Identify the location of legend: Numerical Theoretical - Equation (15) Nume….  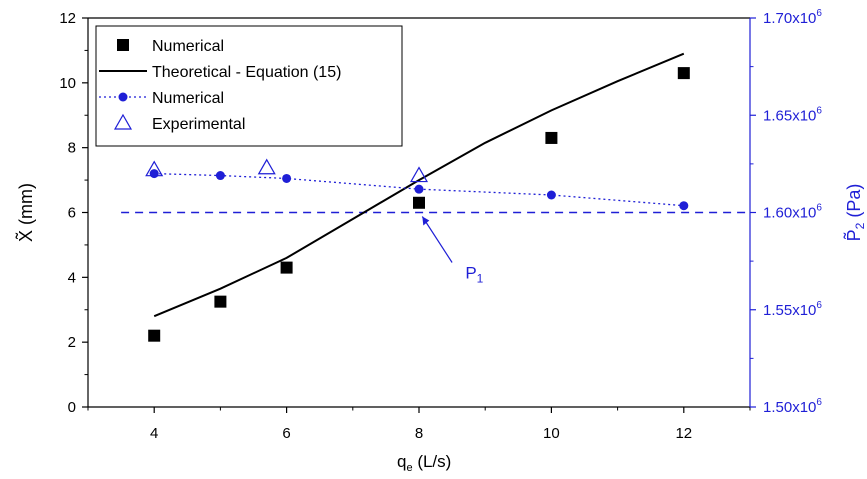
(249, 86).